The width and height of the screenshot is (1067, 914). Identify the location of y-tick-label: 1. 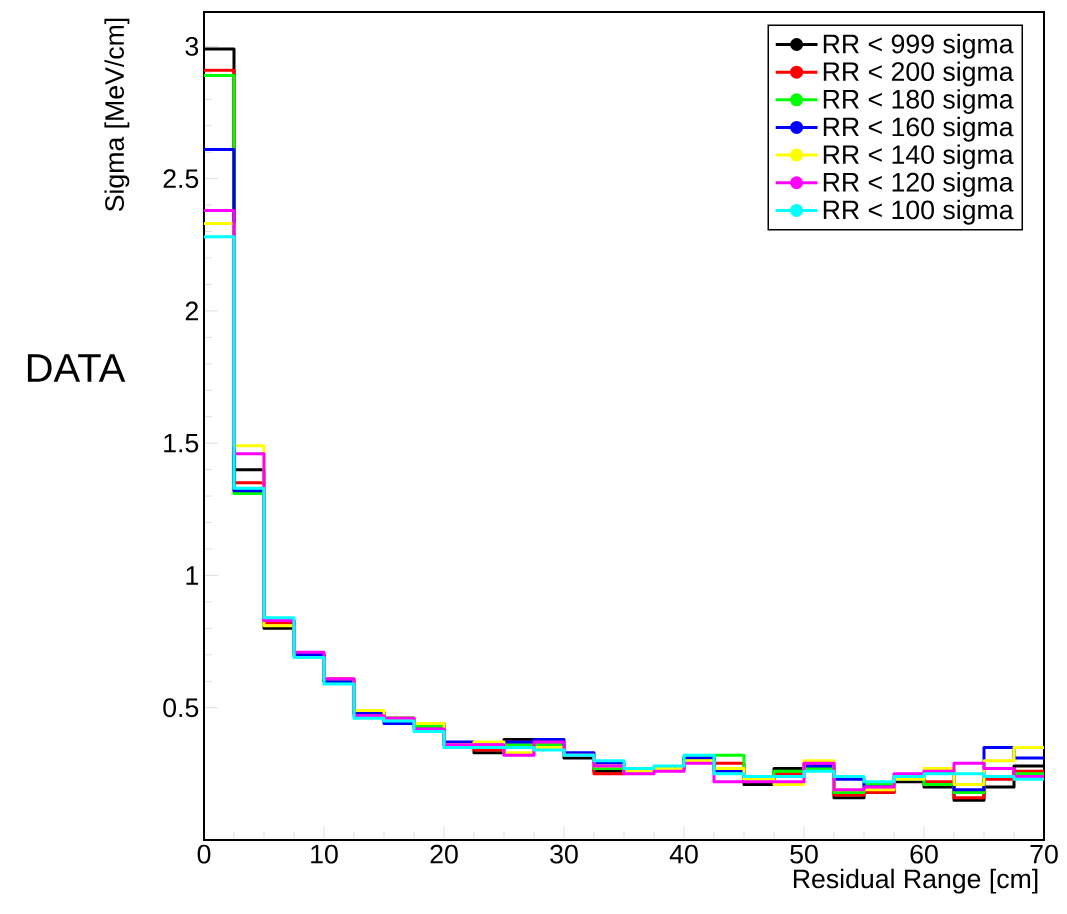
(192, 575).